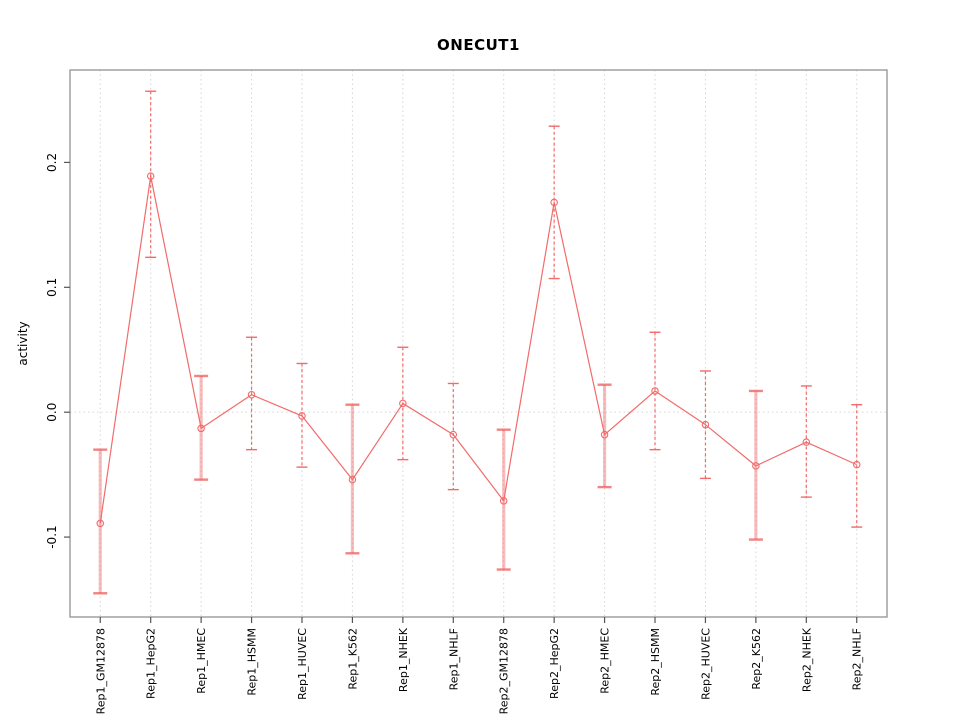 This screenshot has height=720, width=960. Describe the element at coordinates (23, 343) in the screenshot. I see `y-axis-title: activity` at that location.